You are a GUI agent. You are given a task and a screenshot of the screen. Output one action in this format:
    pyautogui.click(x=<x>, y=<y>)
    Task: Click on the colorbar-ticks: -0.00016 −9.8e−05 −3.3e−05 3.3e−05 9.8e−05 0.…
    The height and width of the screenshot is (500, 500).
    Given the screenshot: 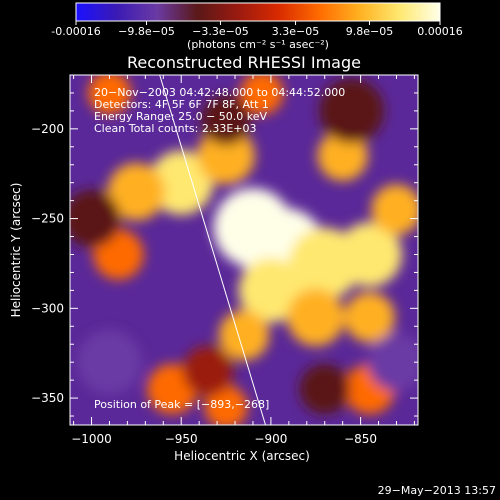 What is the action you would take?
    pyautogui.click(x=257, y=29)
    